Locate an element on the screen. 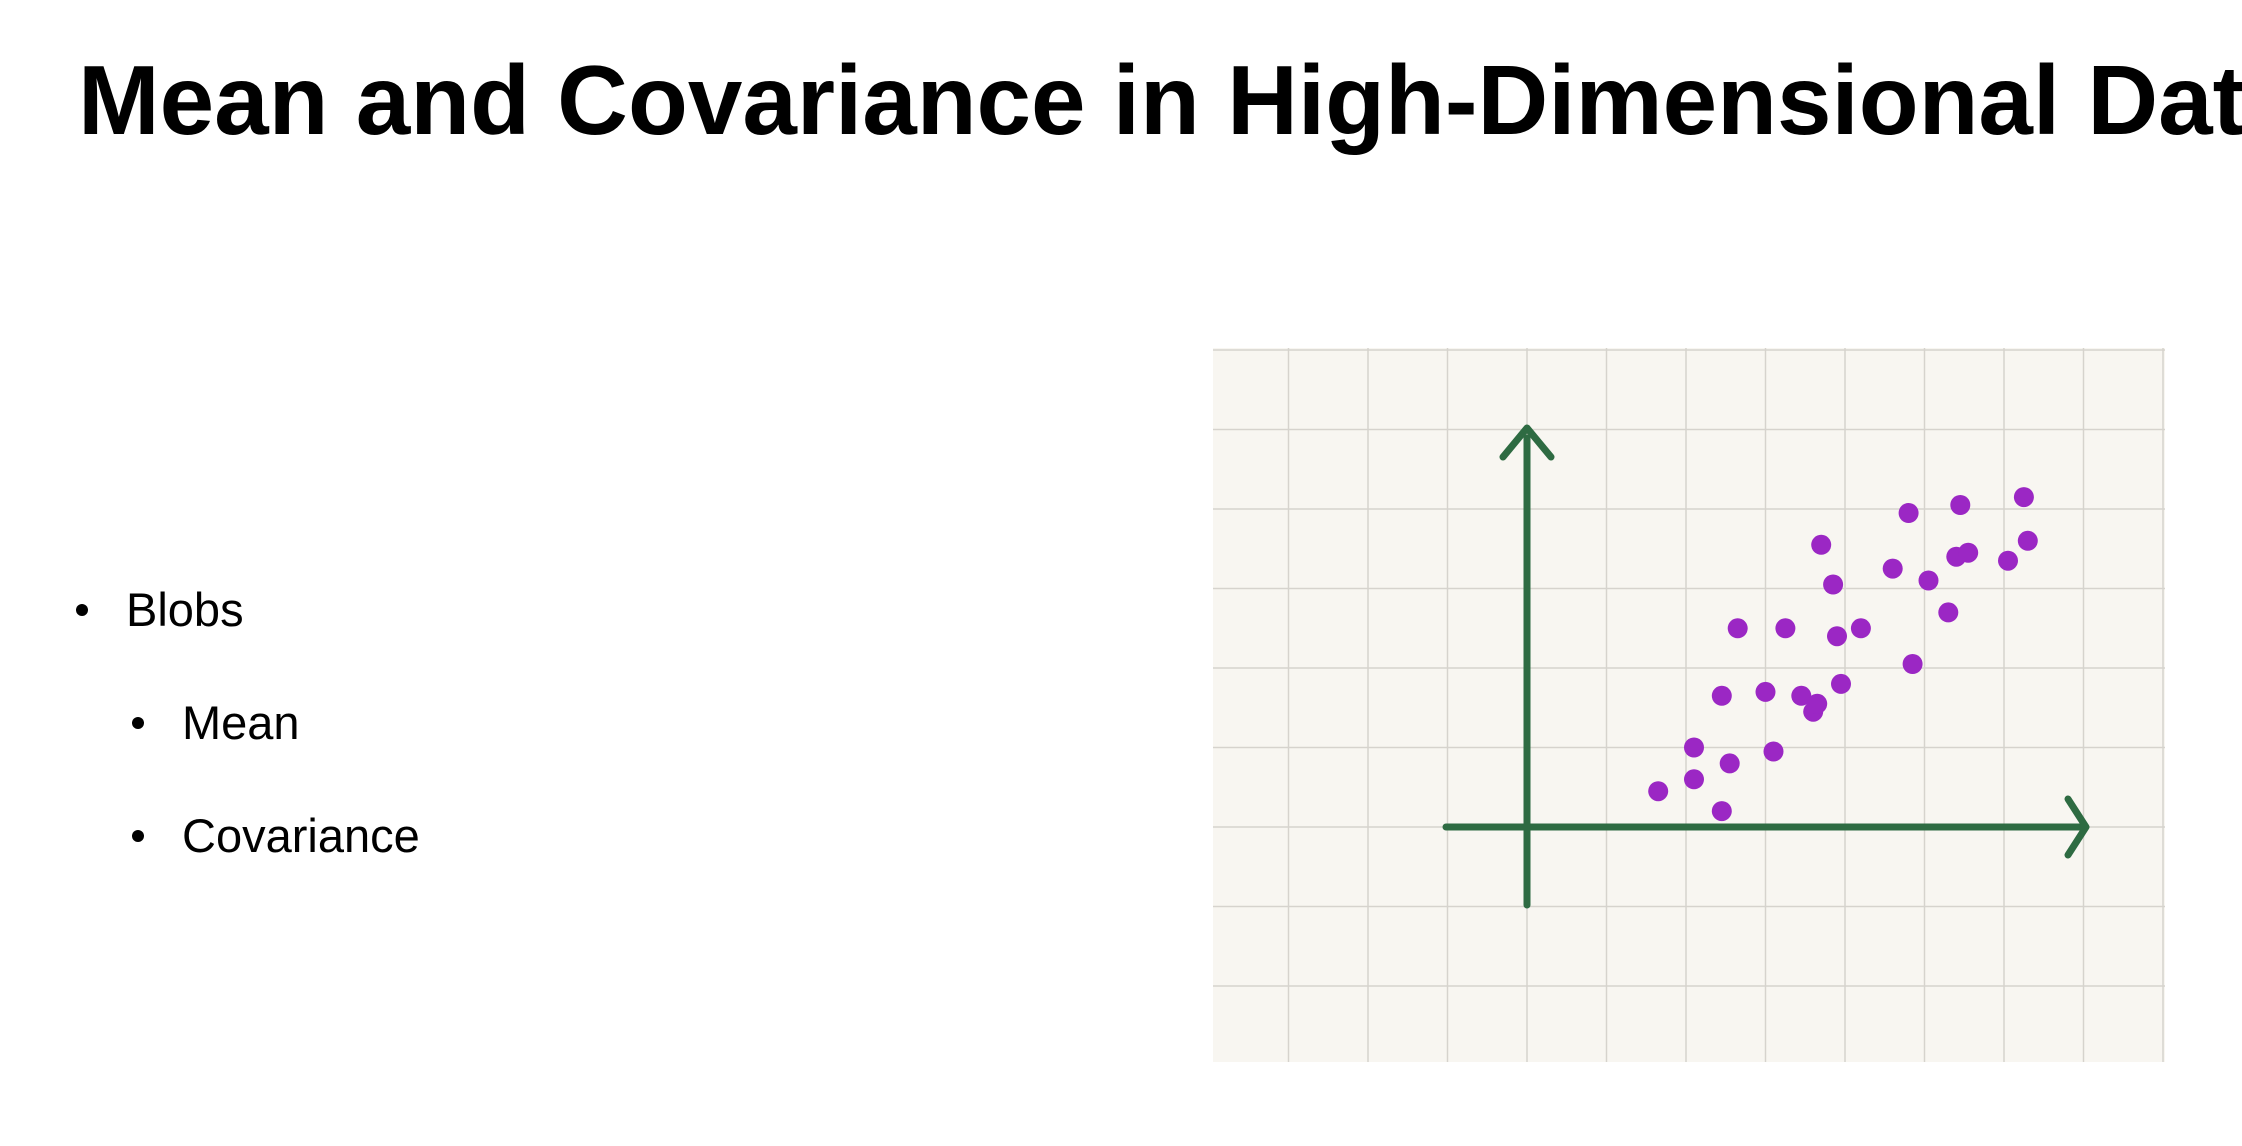 This screenshot has height=1146, width=2242. bullet-item-blobs: Blobs is located at coordinates (245, 610).